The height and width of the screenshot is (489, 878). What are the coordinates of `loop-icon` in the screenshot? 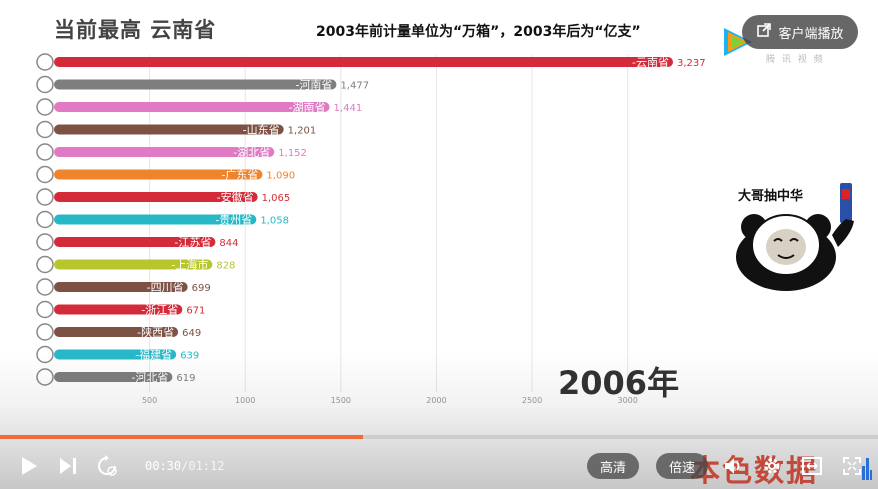 It's located at (107, 466).